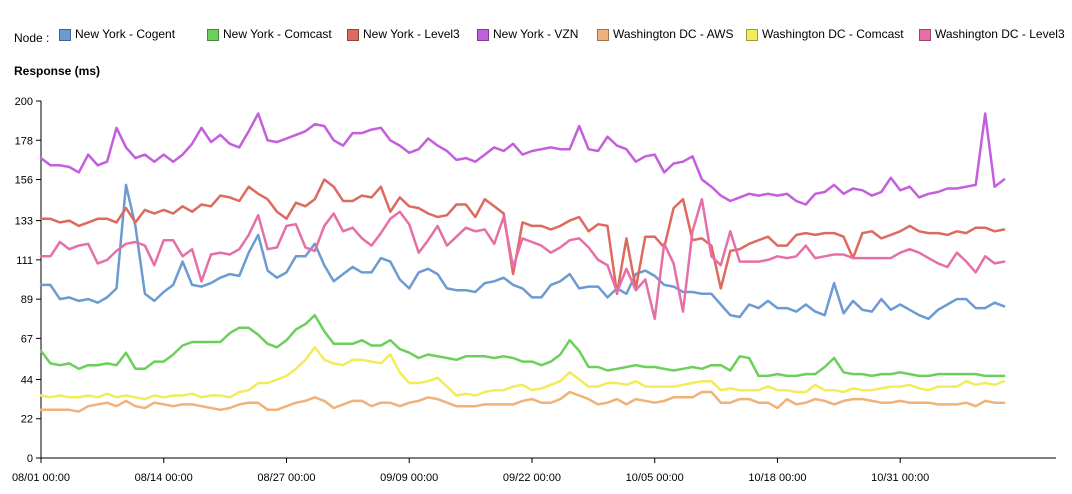 Image resolution: width=1072 pixels, height=494 pixels. I want to click on y-tick-label: 89, so click(27, 300).